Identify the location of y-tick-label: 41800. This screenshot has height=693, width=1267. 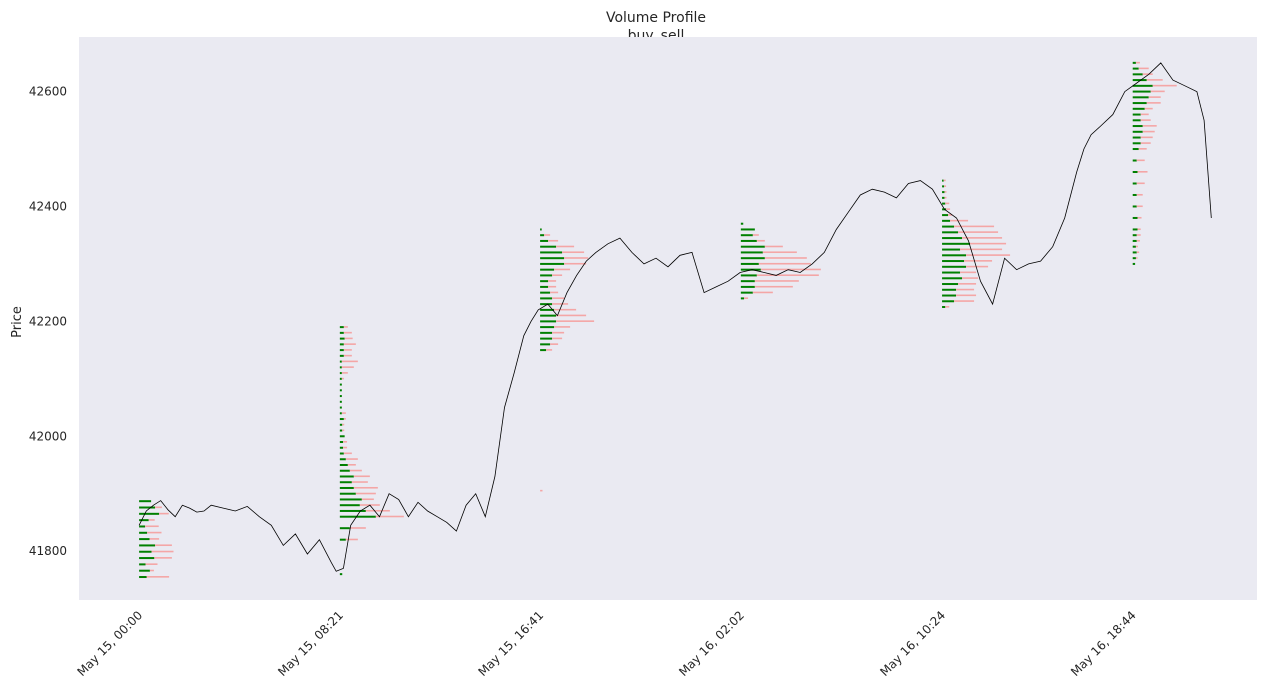
(48, 551).